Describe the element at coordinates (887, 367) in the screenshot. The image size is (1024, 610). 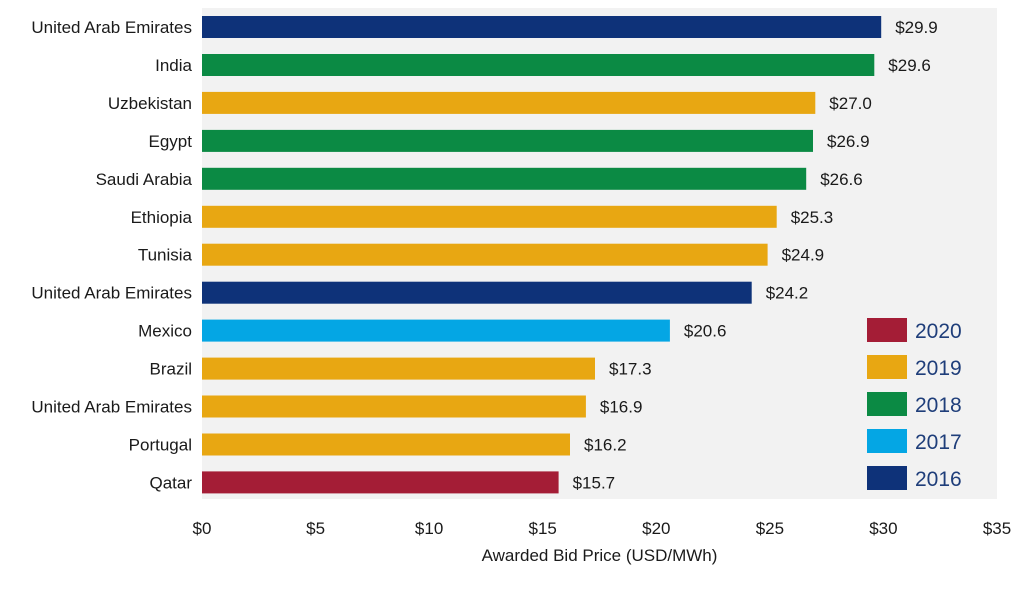
I see `legend-swatch-2019` at that location.